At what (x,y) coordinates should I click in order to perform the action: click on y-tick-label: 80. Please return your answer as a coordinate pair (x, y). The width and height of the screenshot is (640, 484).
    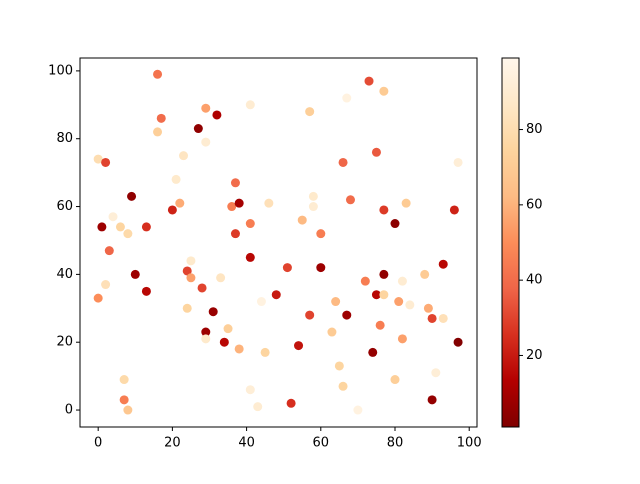
    Looking at the image, I should click on (64, 138).